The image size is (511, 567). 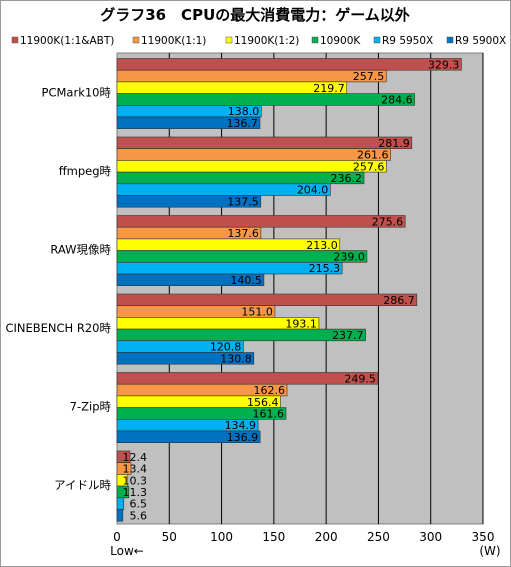 I want to click on data-label: 162.6, so click(x=270, y=390).